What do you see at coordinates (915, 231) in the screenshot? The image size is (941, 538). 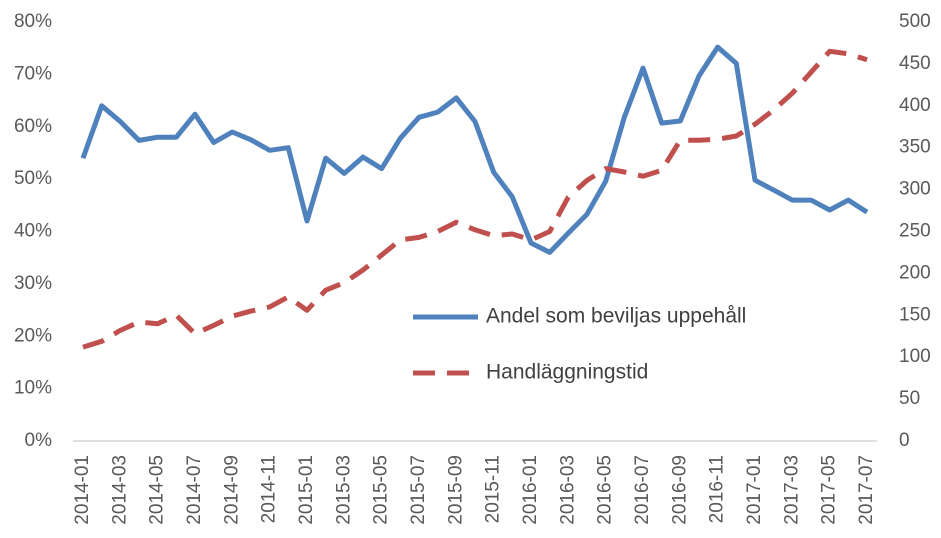 I see `y2-tick-label: 250` at bounding box center [915, 231].